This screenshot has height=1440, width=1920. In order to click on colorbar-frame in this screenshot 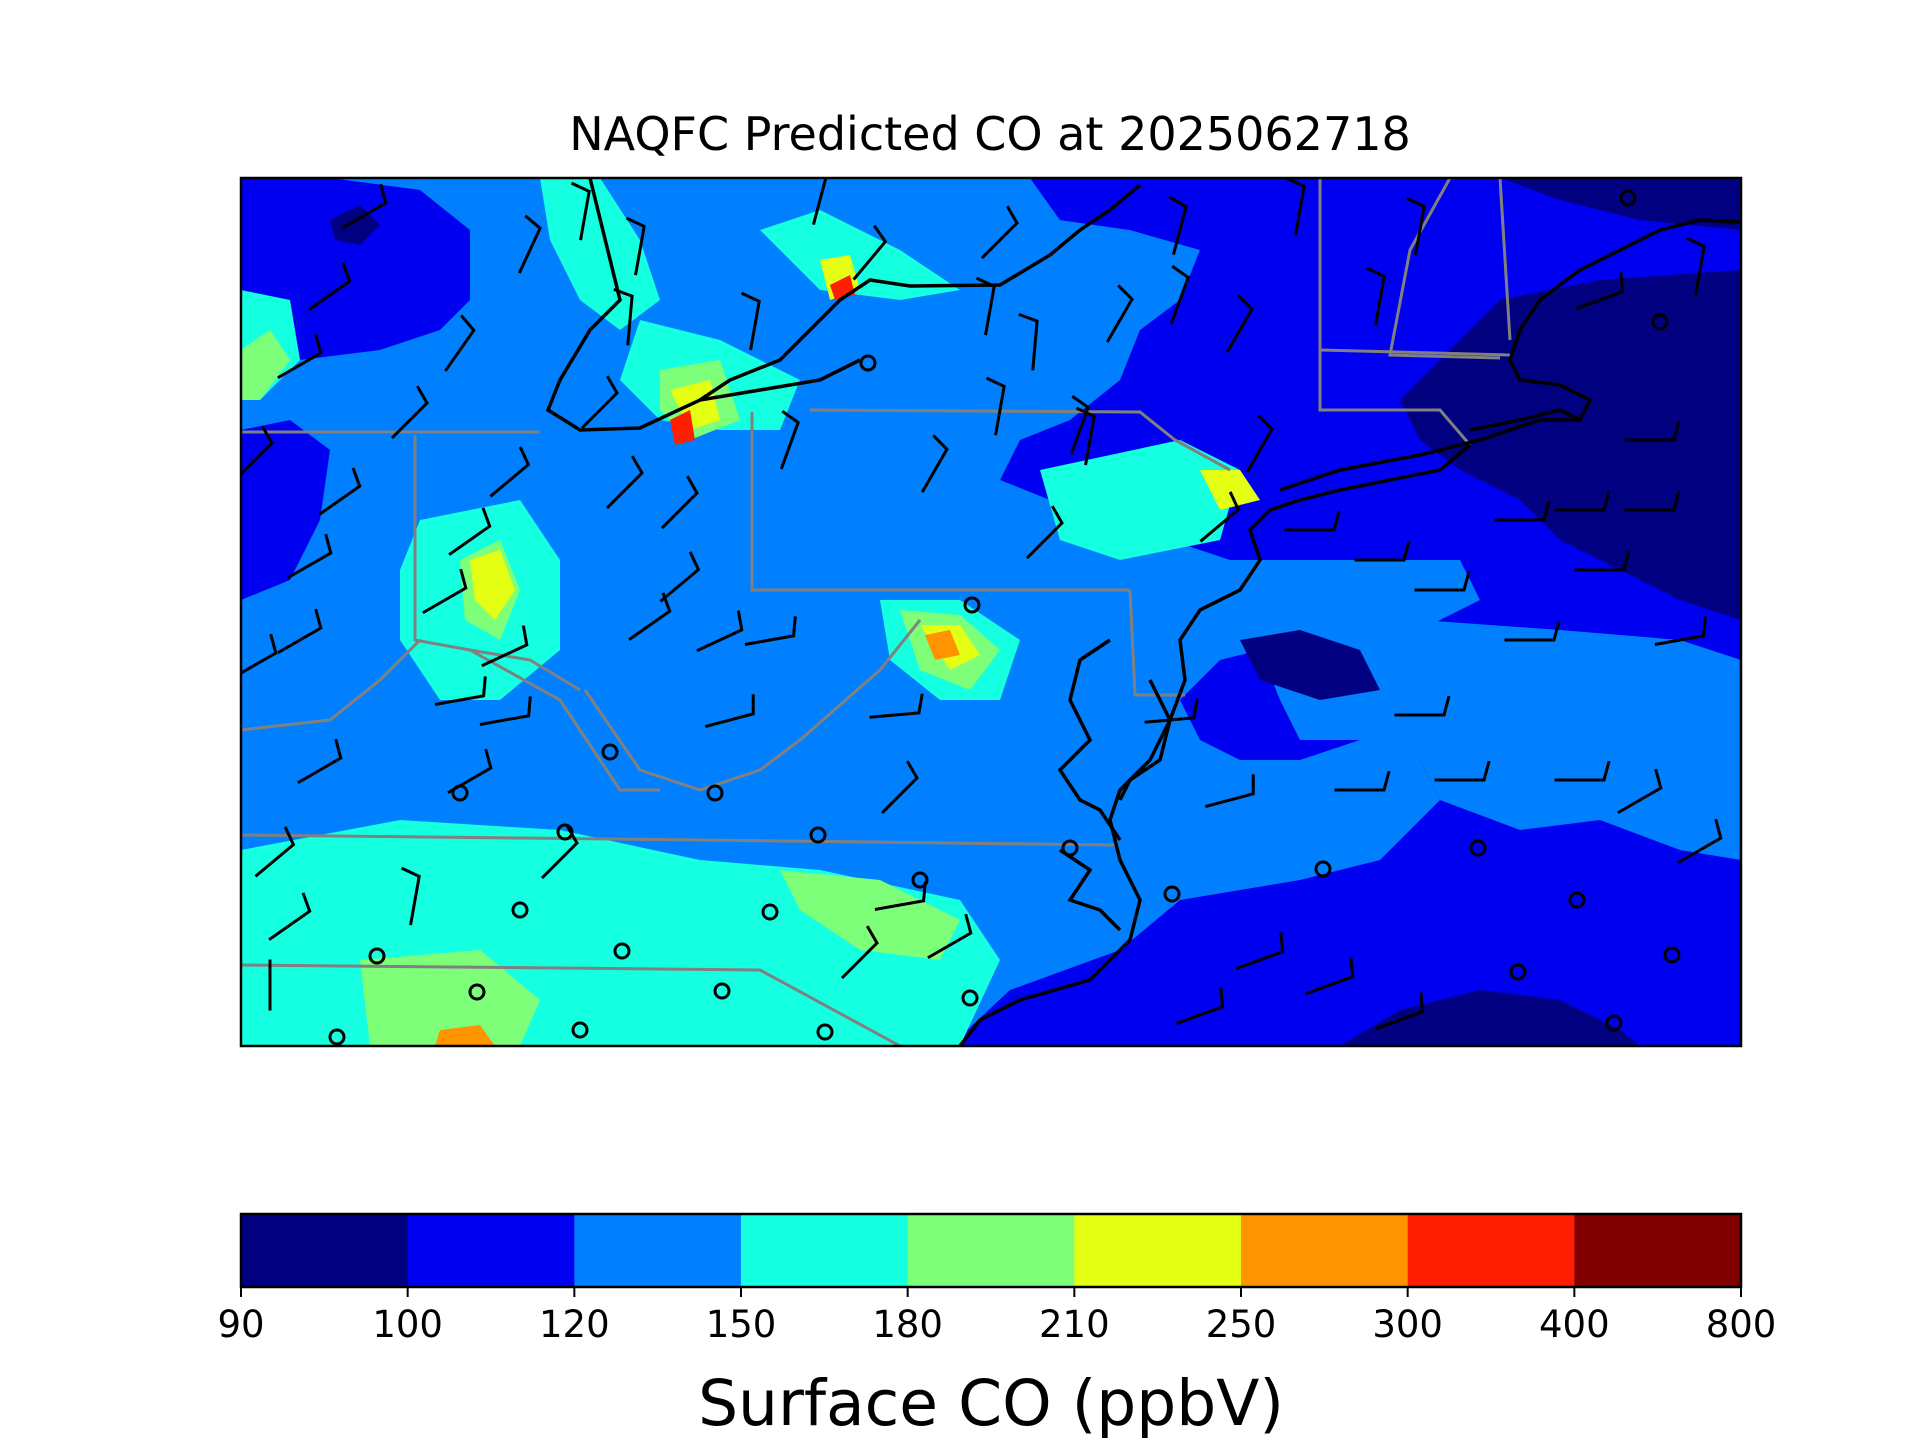, I will do `click(991, 1250)`.